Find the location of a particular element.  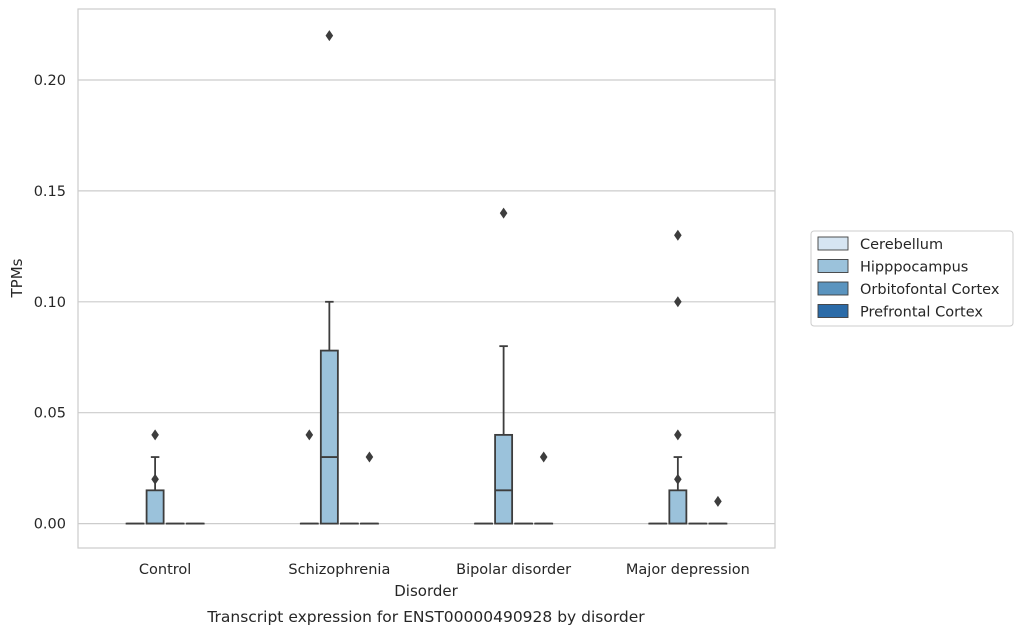

y-tick-label: 0.20 is located at coordinates (50, 81).